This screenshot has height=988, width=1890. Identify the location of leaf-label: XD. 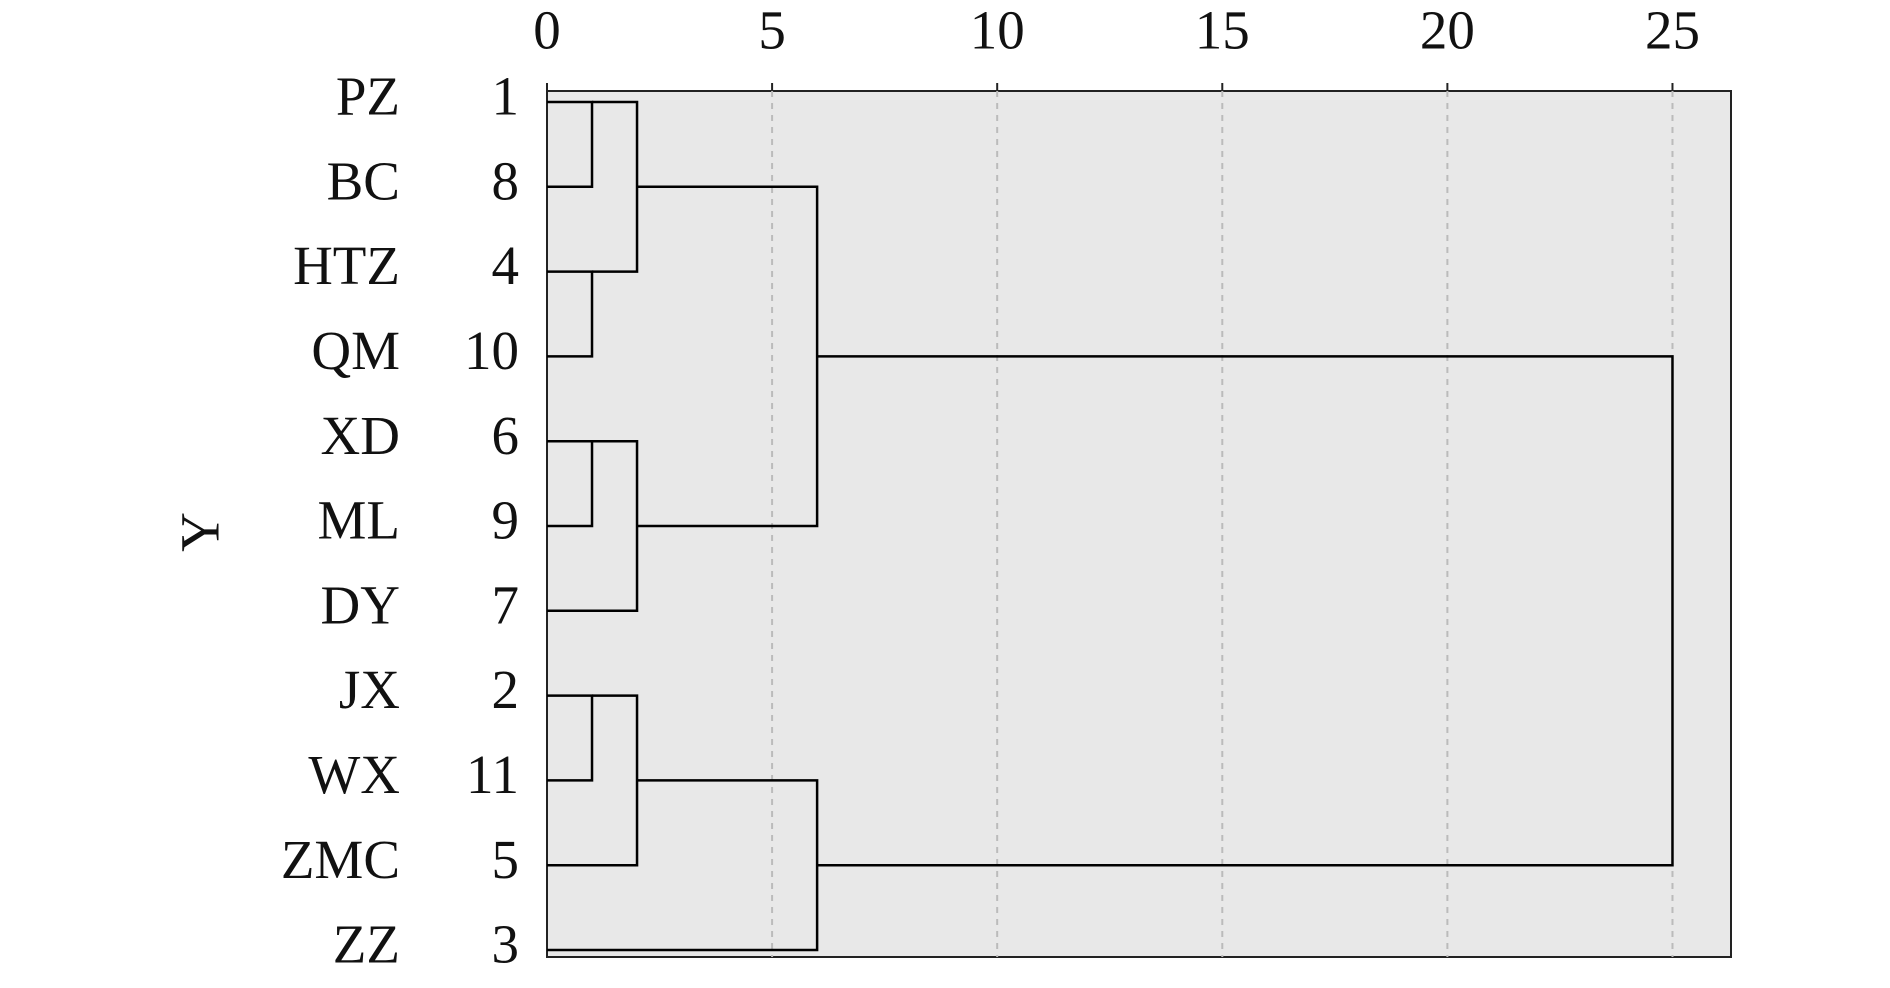
(360, 435).